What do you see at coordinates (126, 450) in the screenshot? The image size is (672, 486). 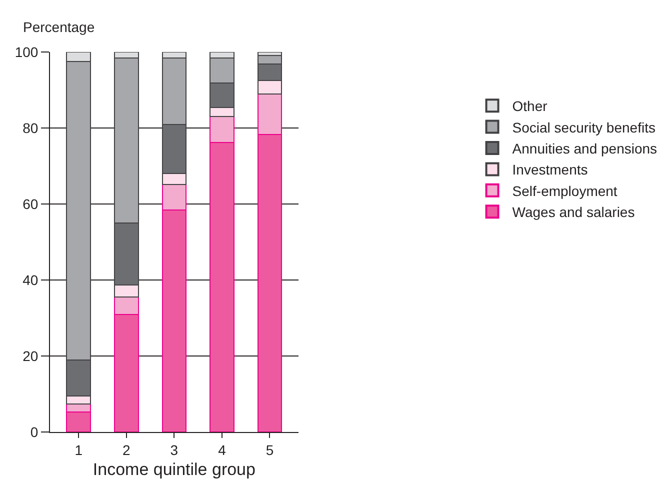 I see `x-tick-label: 2` at bounding box center [126, 450].